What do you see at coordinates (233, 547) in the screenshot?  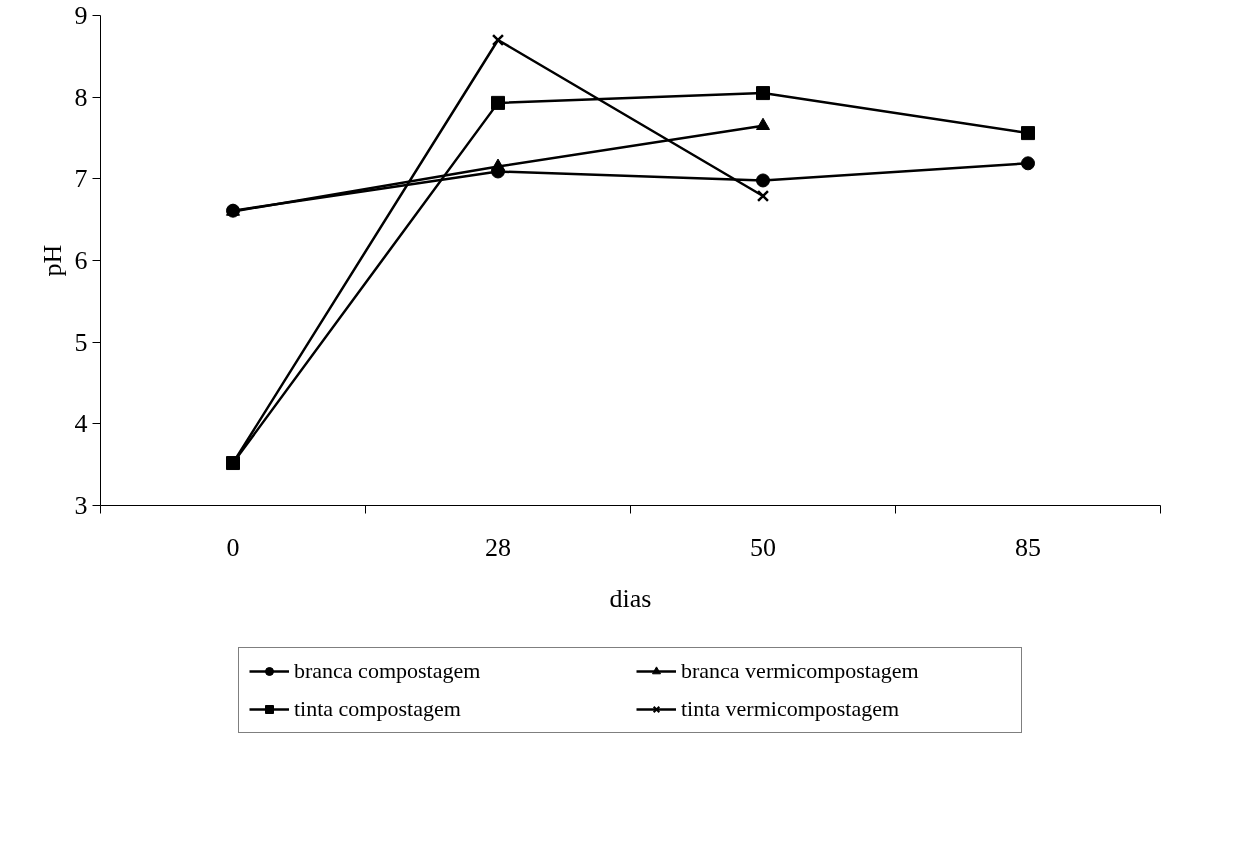 I see `x-tick-label: 0` at bounding box center [233, 547].